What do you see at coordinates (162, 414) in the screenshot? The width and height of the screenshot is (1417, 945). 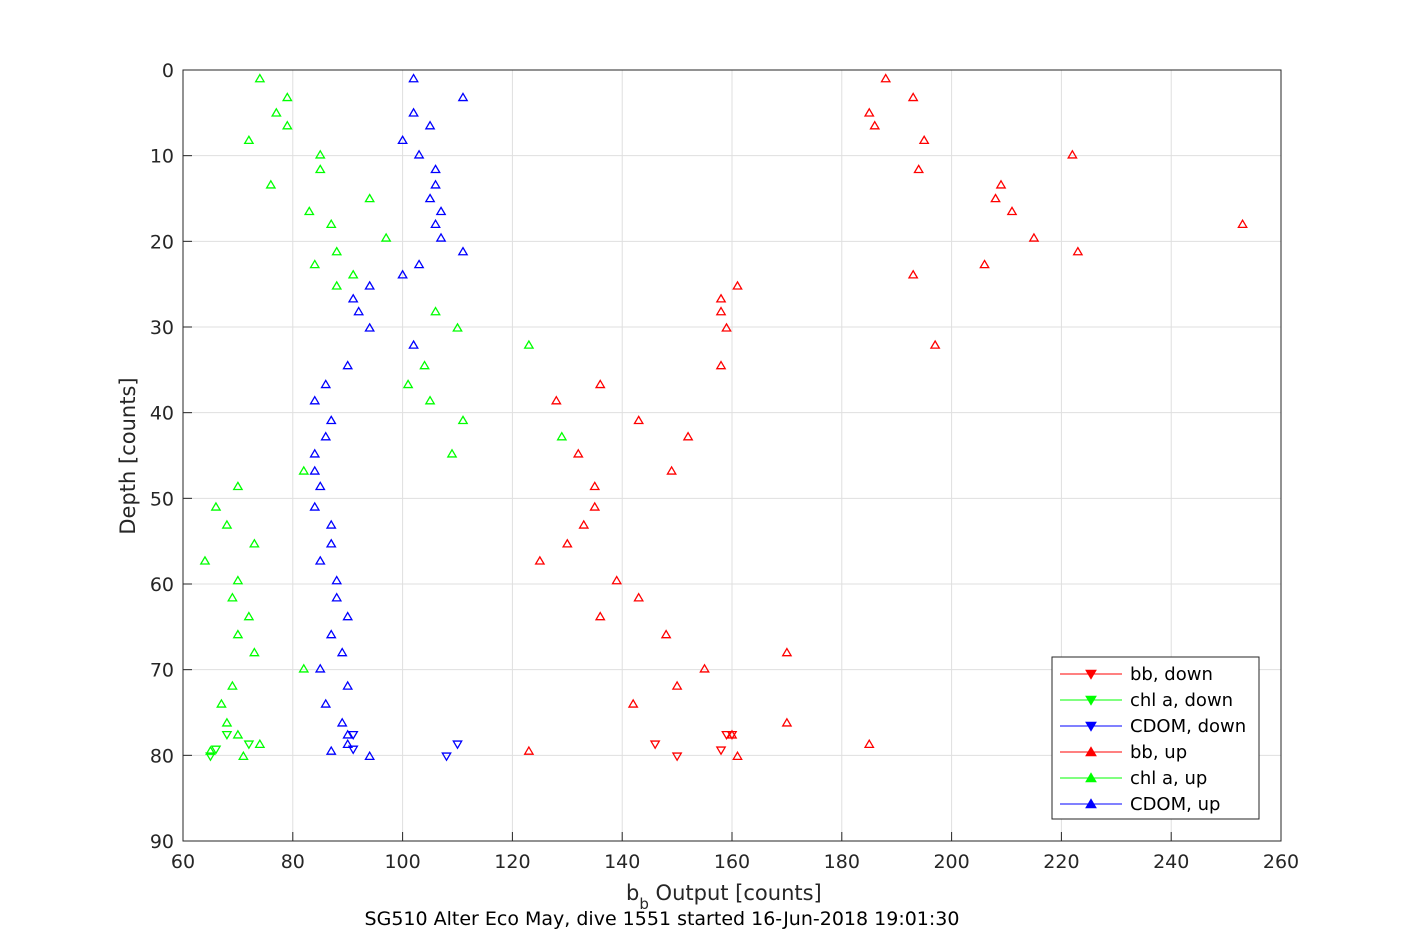 I see `y-tick-label: 40` at bounding box center [162, 414].